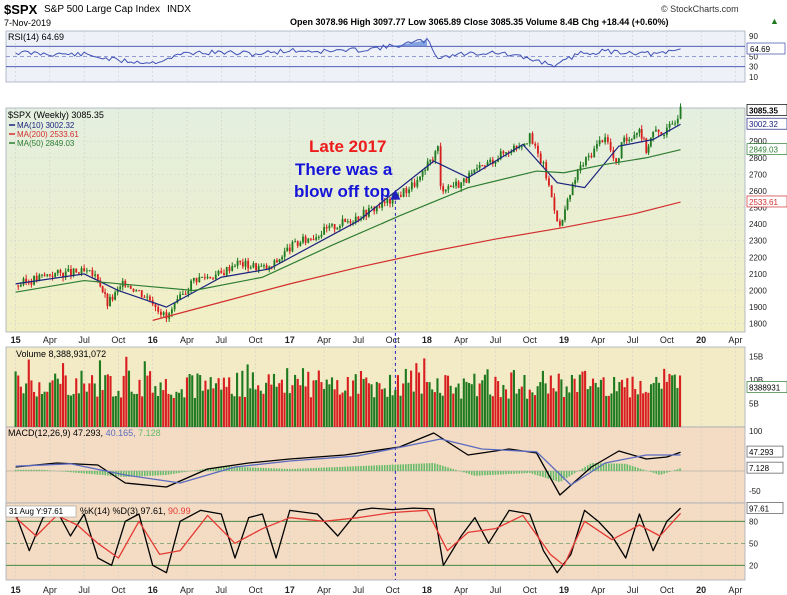 This screenshot has height=595, width=787. I want to click on price-legend-ma200: MA(200) 2533.61, so click(48, 134).